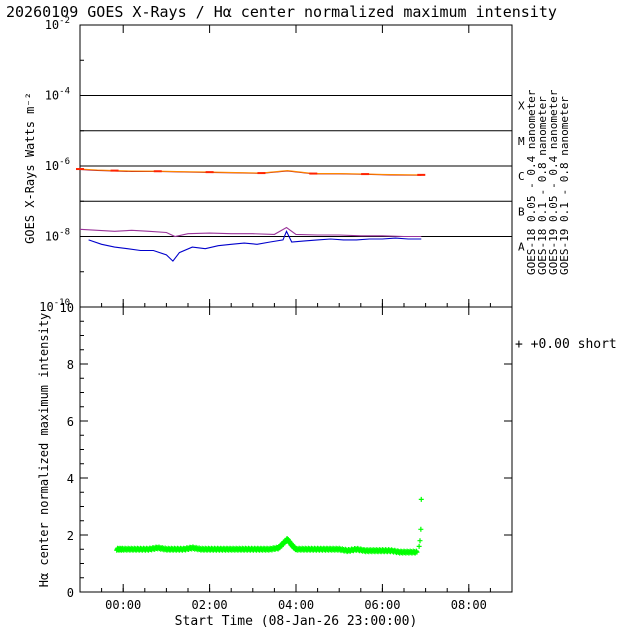  Describe the element at coordinates (64, 92) in the screenshot. I see `xray-y-tick-exponent: -4` at that location.